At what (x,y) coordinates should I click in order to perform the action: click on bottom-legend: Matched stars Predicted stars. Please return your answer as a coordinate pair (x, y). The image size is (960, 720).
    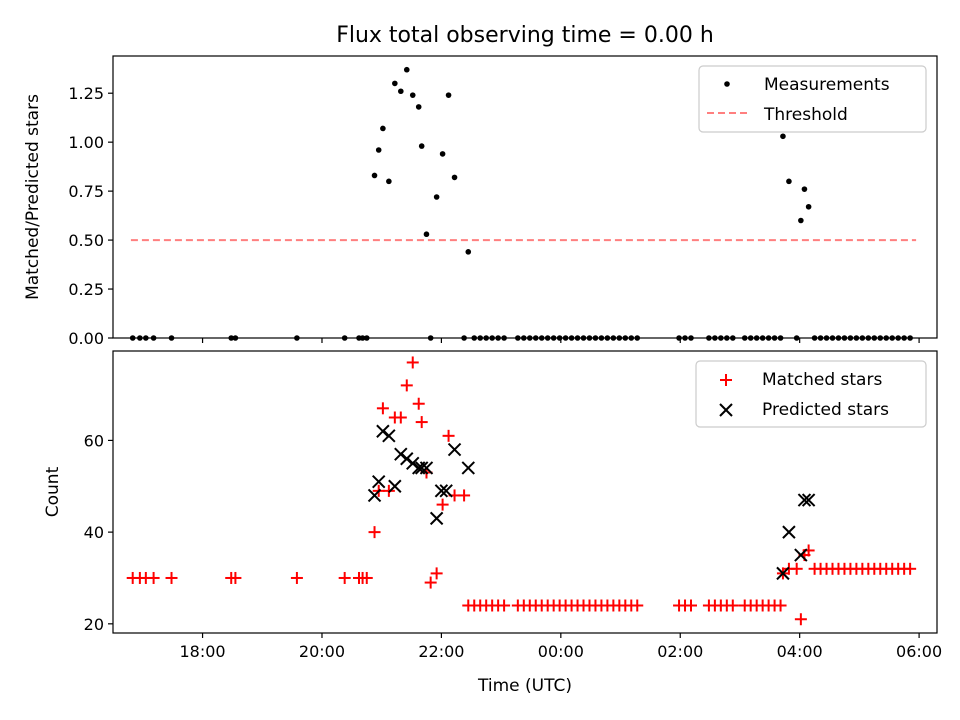
    Looking at the image, I should click on (811, 394).